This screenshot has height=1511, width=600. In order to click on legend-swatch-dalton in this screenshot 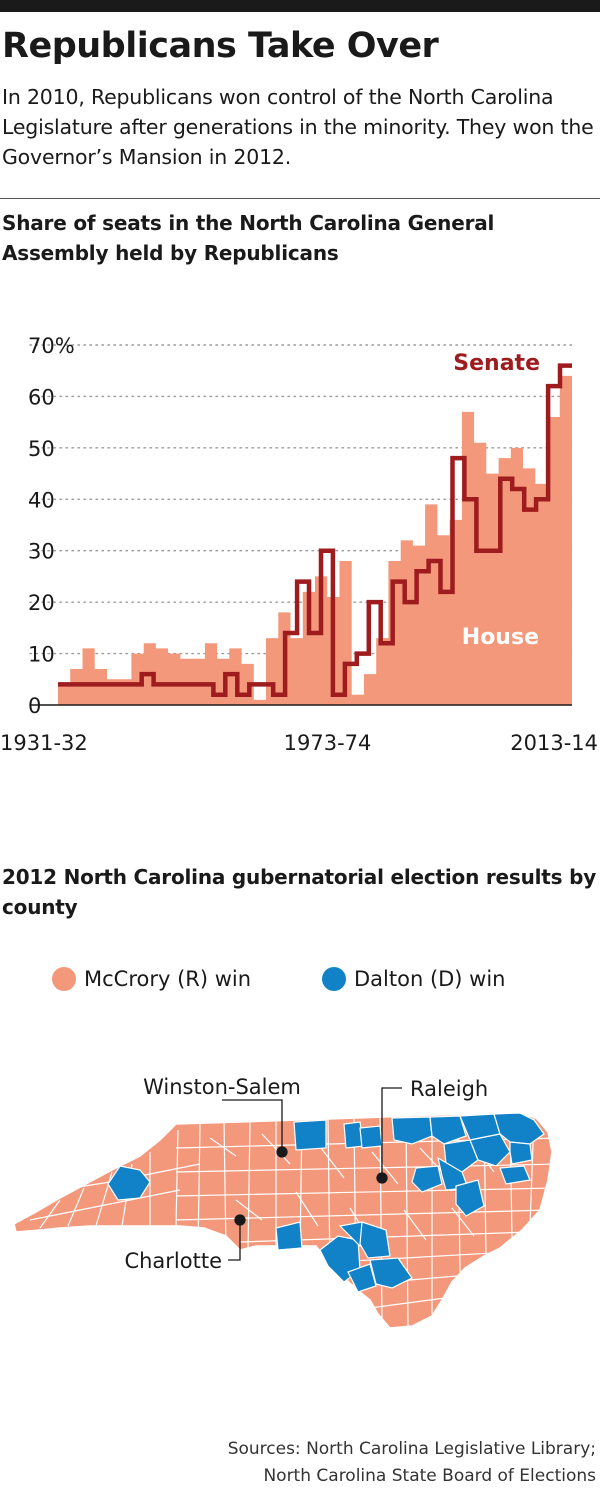, I will do `click(334, 979)`.